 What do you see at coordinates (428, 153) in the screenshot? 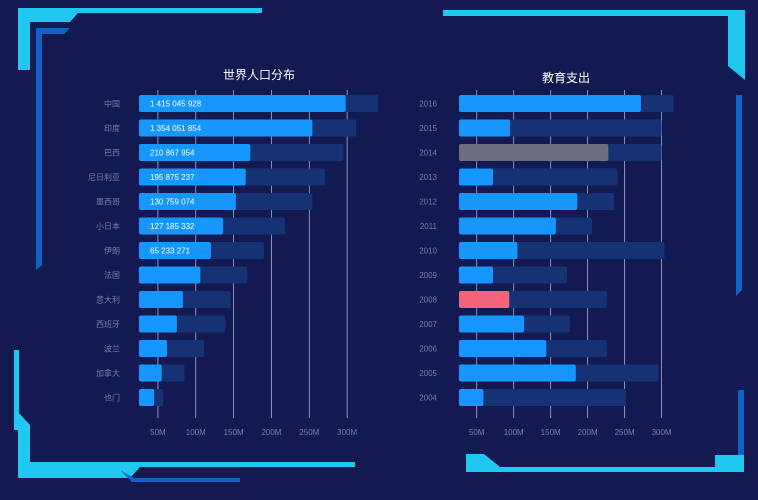
I see `category-label: 2014` at bounding box center [428, 153].